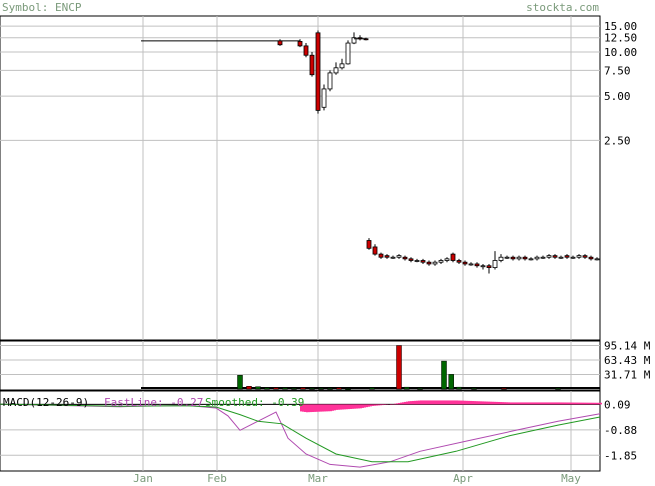  What do you see at coordinates (627, 360) in the screenshot?
I see `volume-tick-label: 63.43 M` at bounding box center [627, 360].